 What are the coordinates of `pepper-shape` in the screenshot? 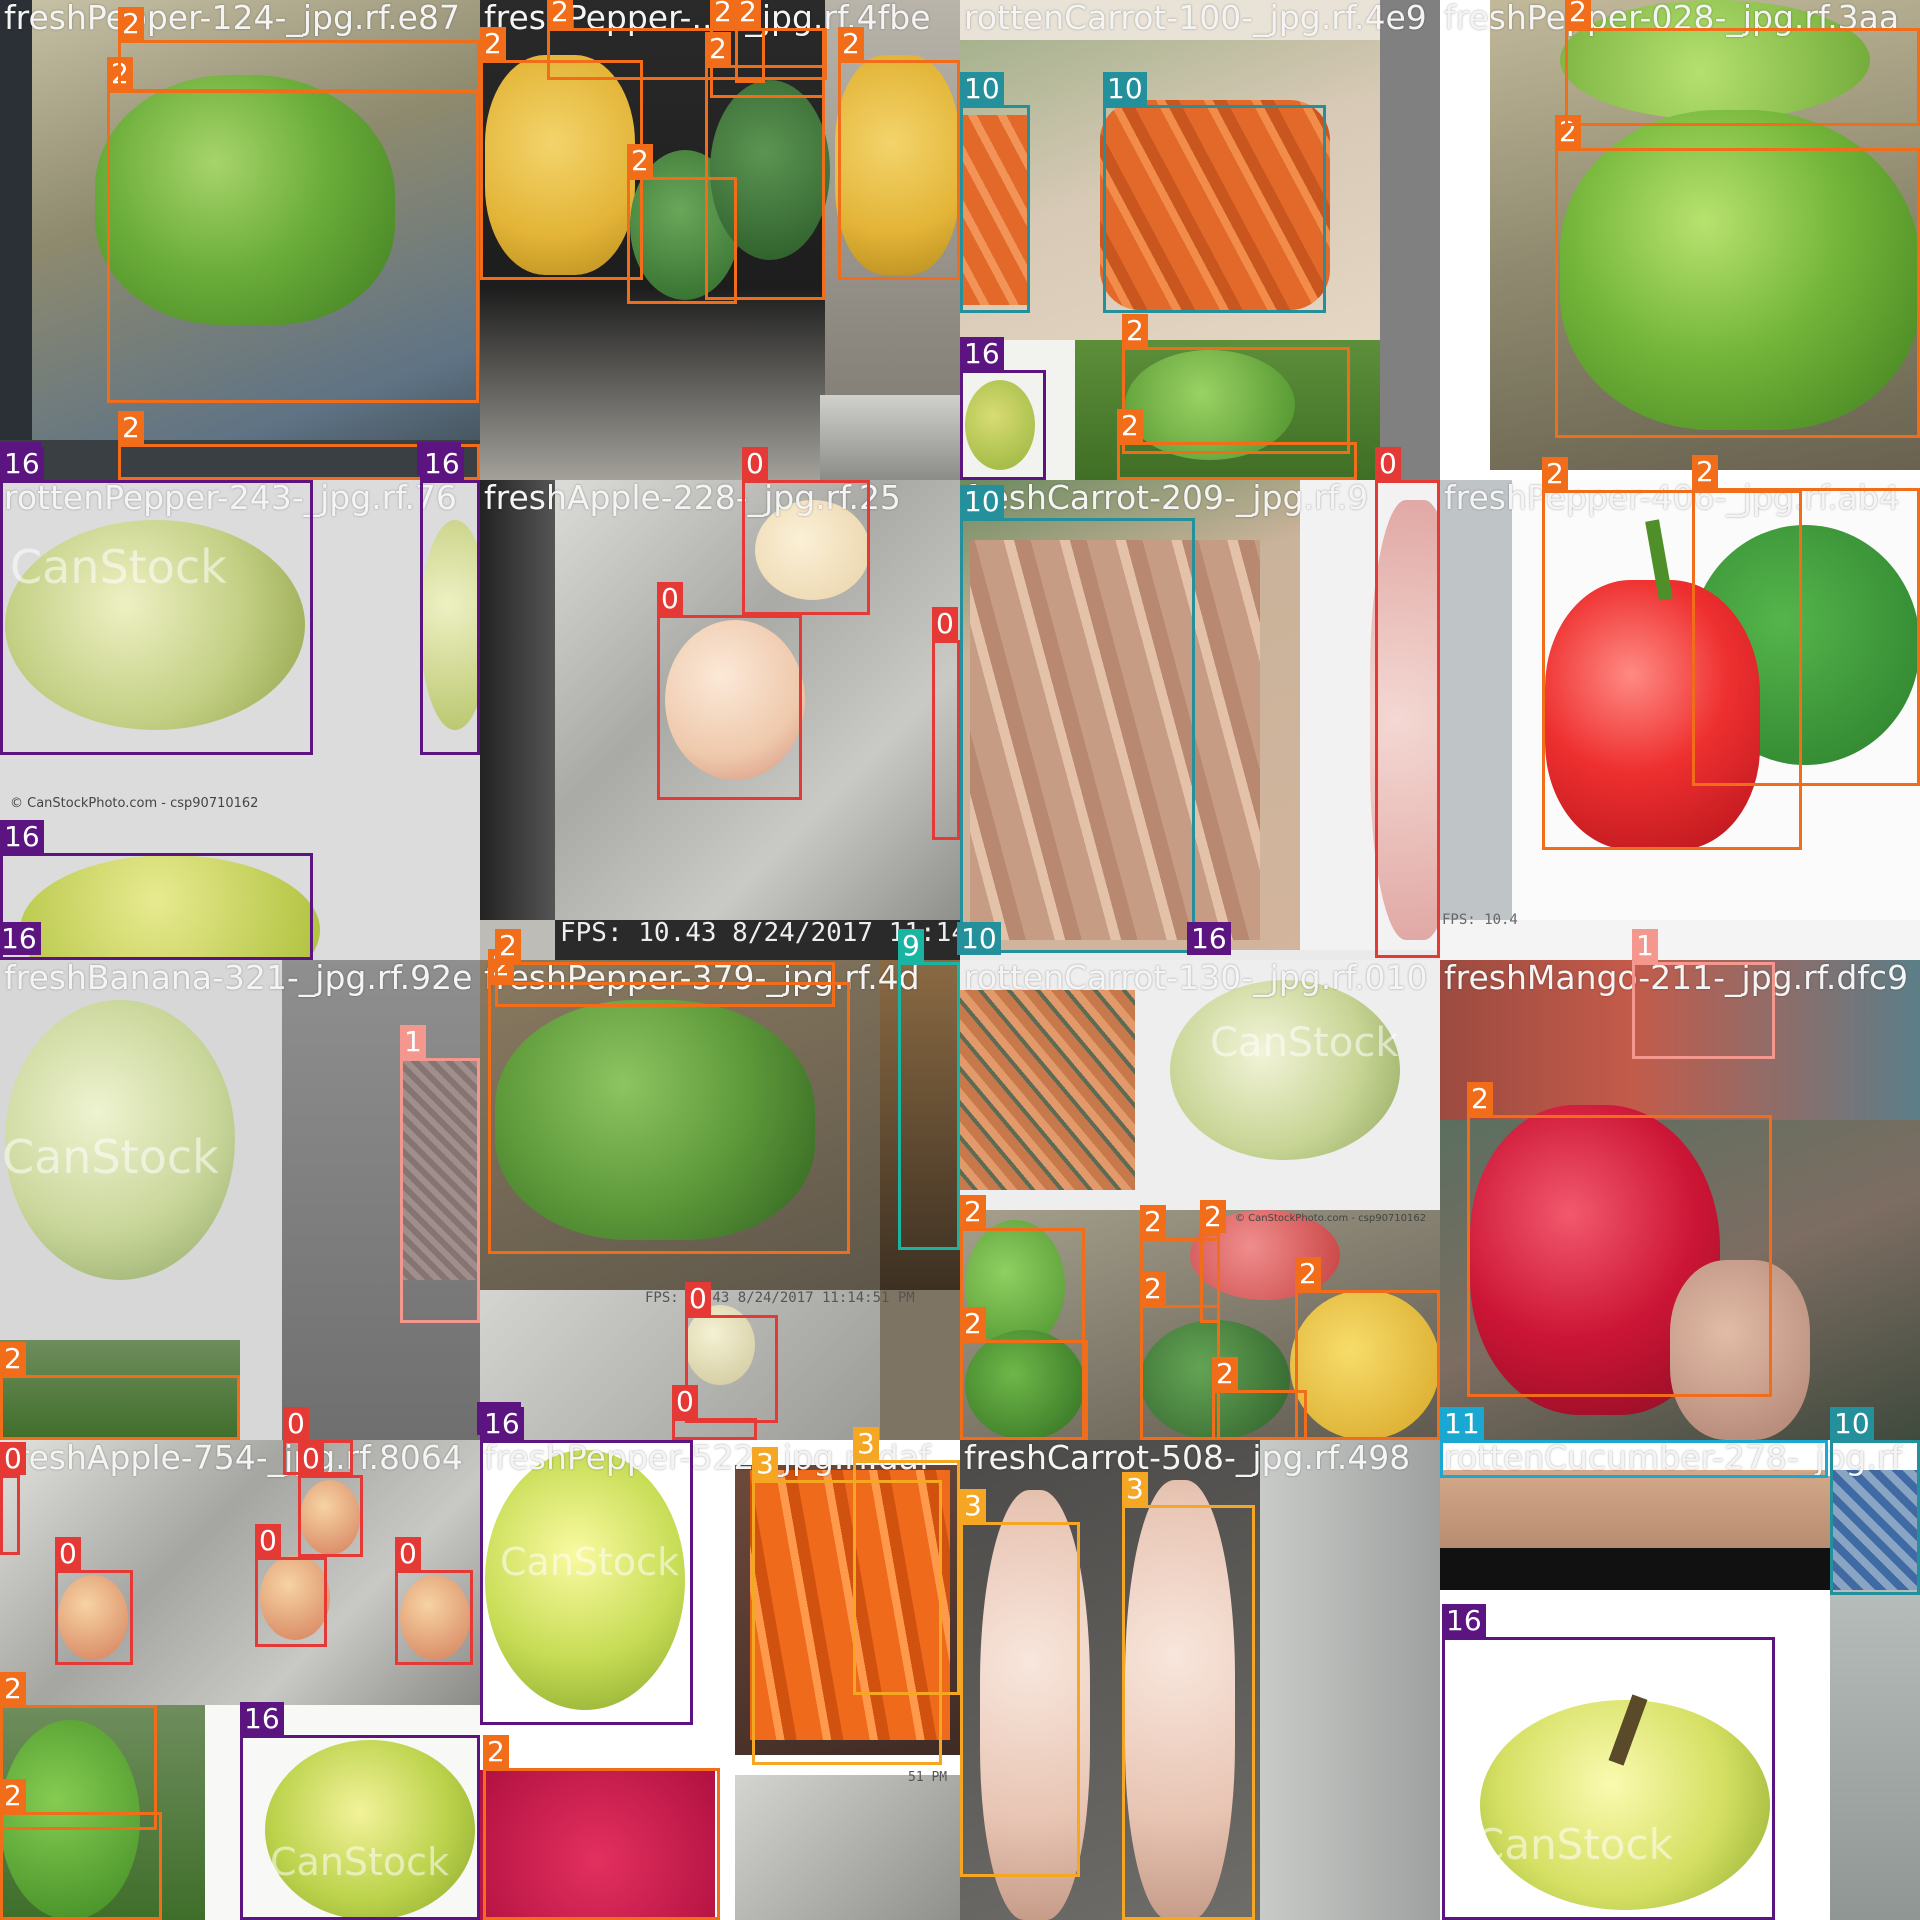 It's located at (1000, 425).